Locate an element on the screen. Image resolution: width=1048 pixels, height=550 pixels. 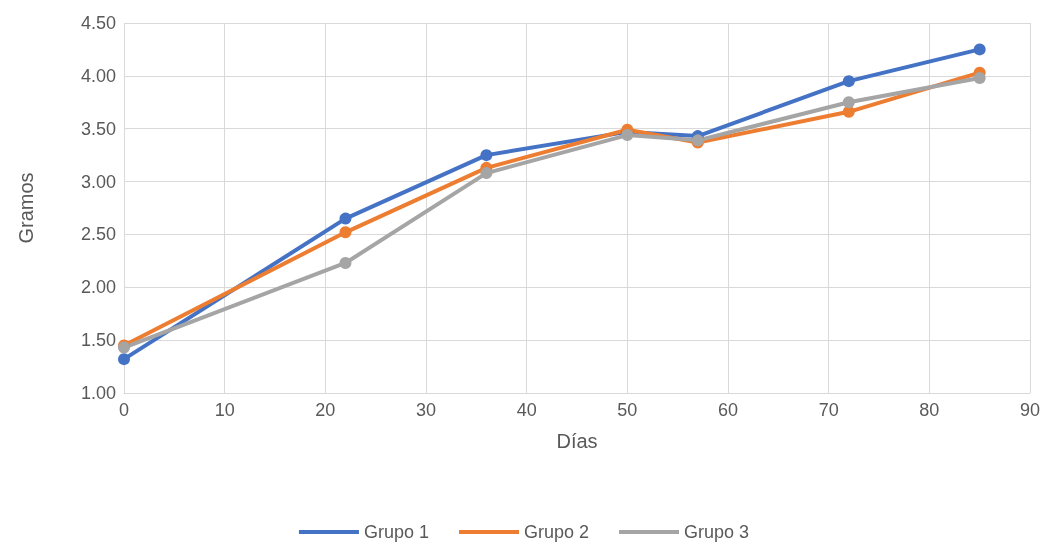
legend-label: Grupo 3 is located at coordinates (717, 532).